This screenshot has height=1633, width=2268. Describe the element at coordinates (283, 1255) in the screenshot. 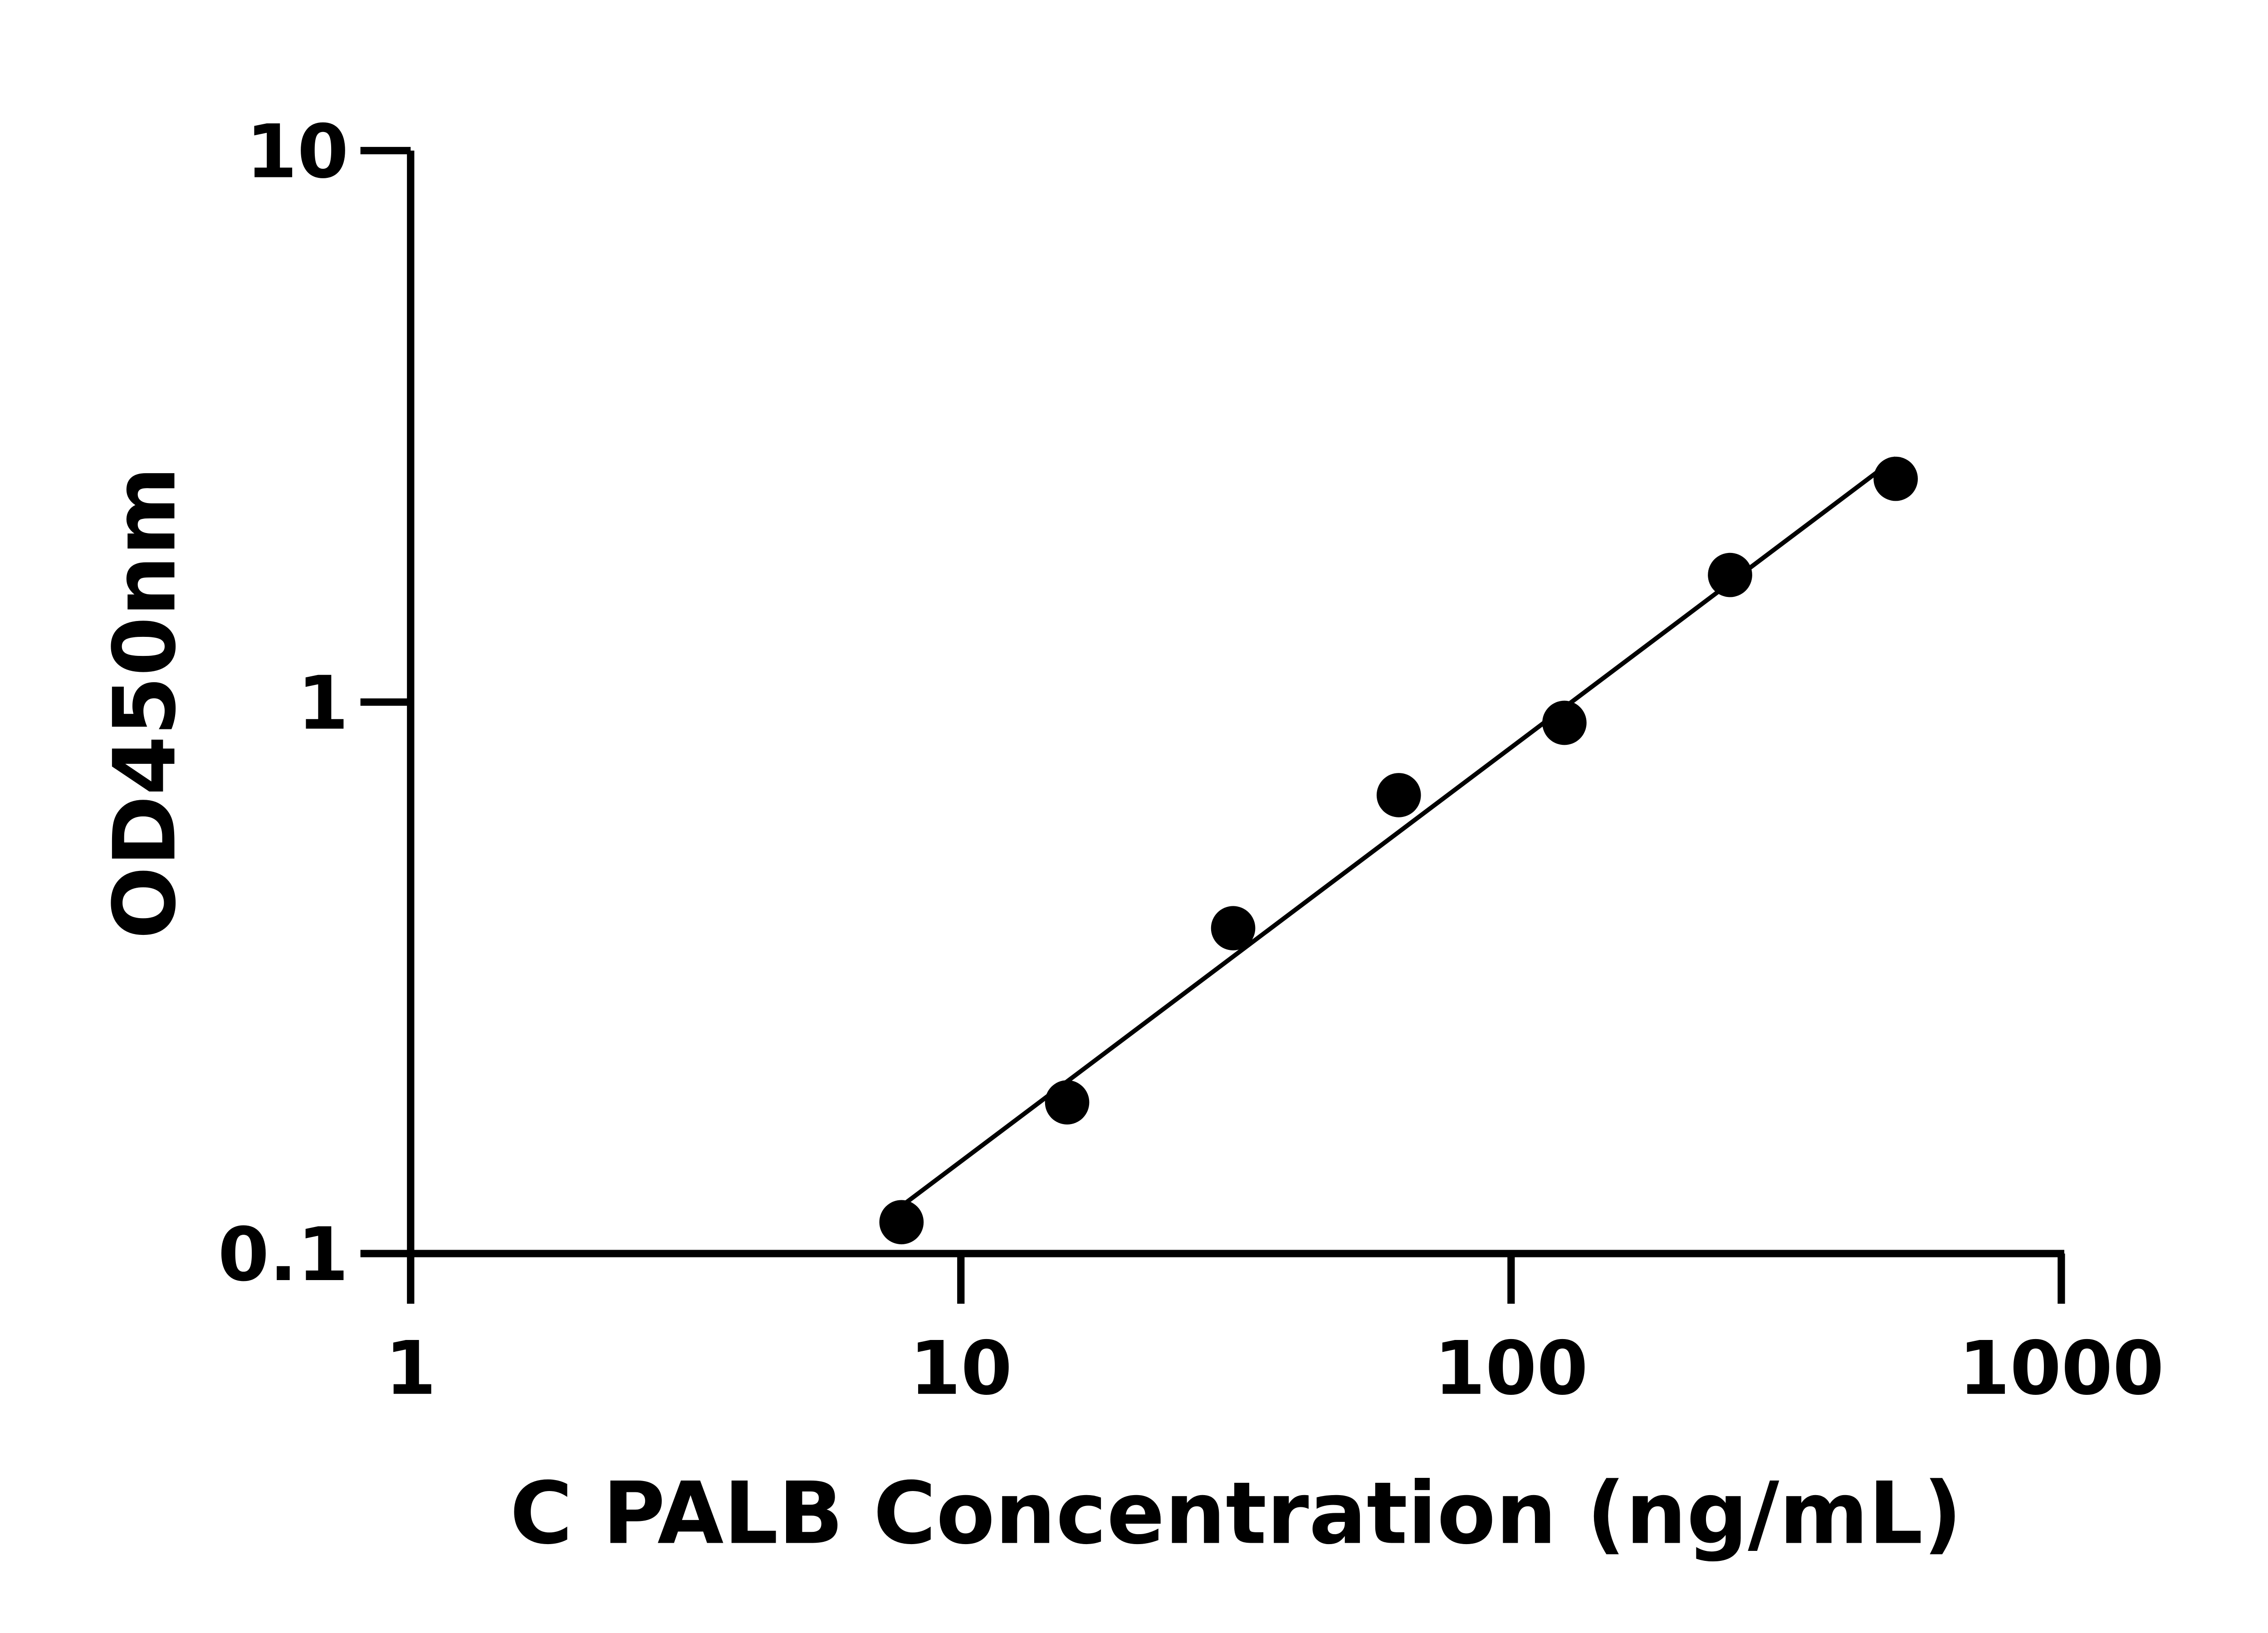

I see `y-tick-label: 0.1` at that location.